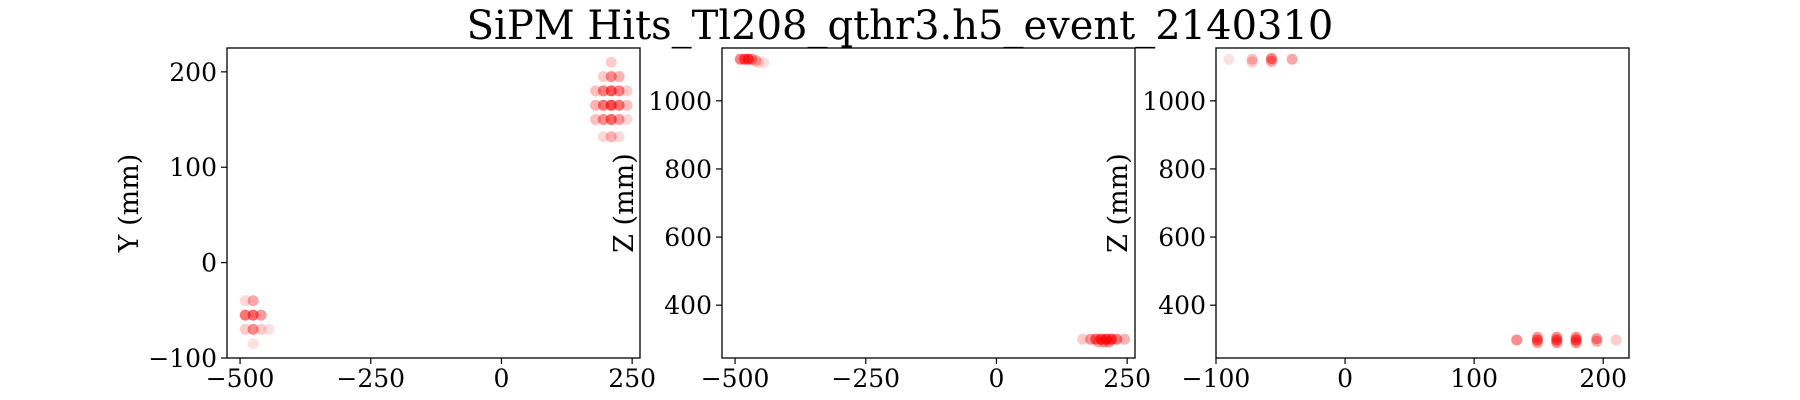  What do you see at coordinates (240, 378) in the screenshot?
I see `subplot-1-x-tick-label: −500` at bounding box center [240, 378].